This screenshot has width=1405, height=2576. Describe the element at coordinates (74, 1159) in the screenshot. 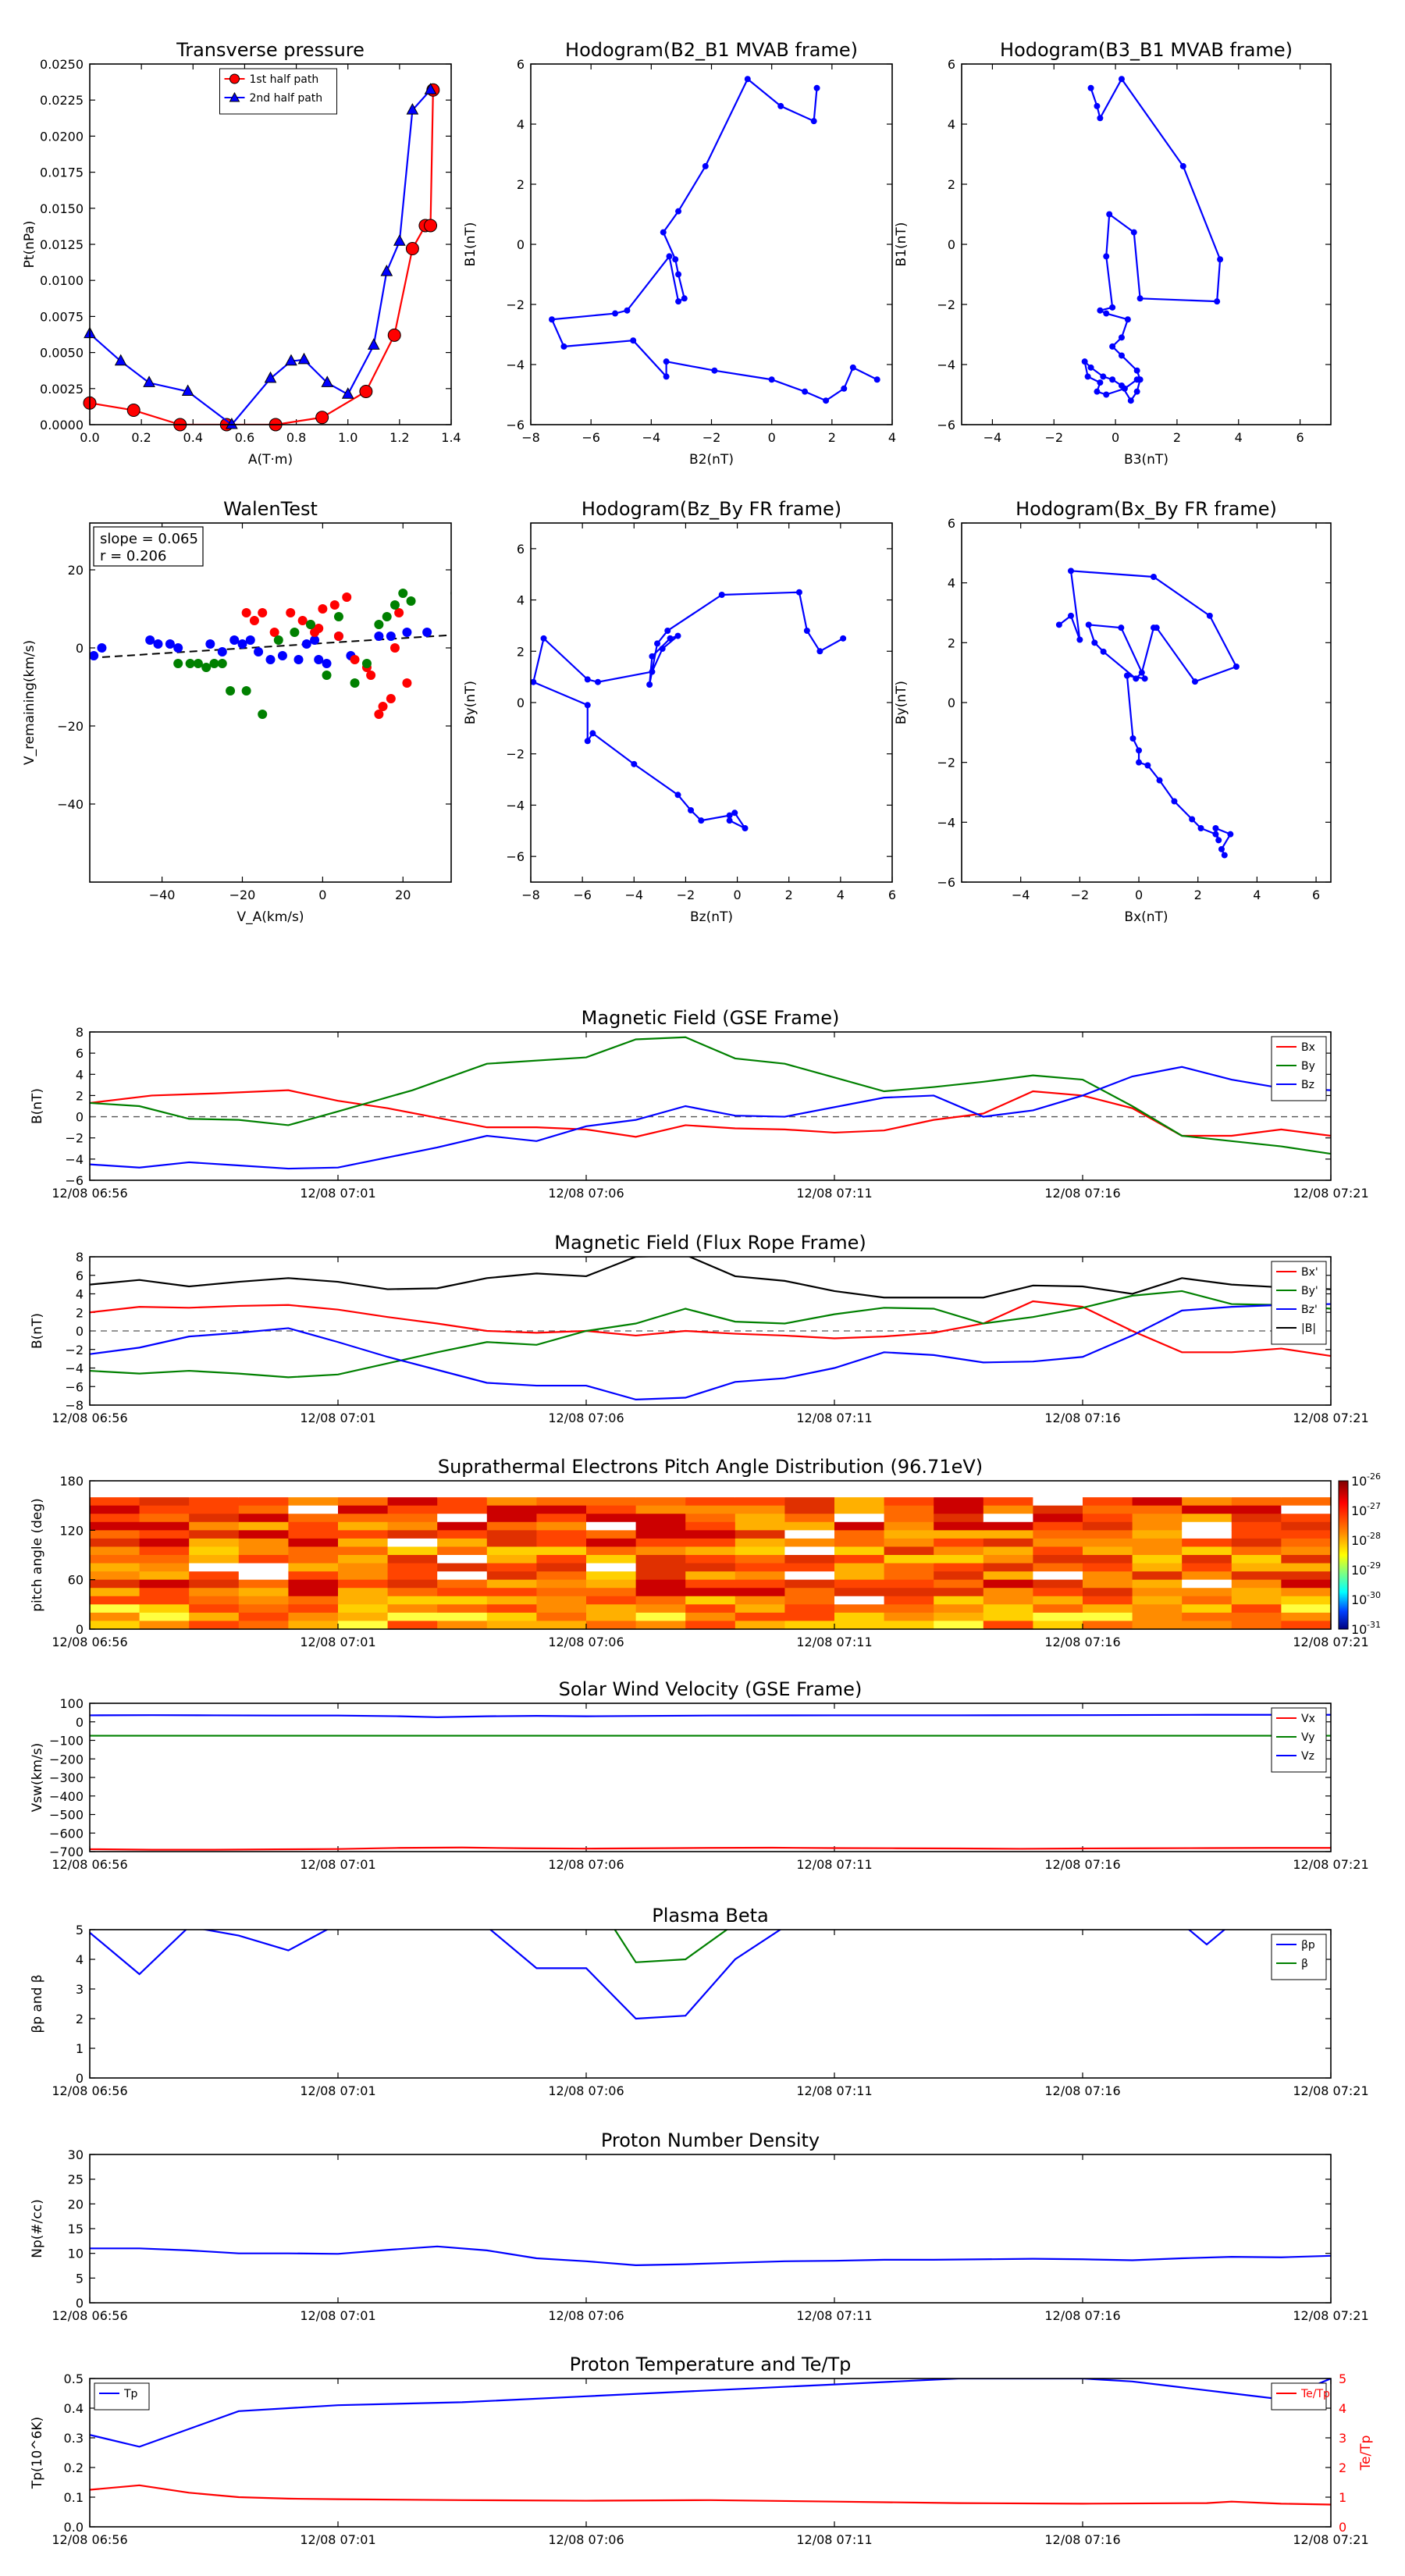

I see `y-tick-label: −4` at that location.